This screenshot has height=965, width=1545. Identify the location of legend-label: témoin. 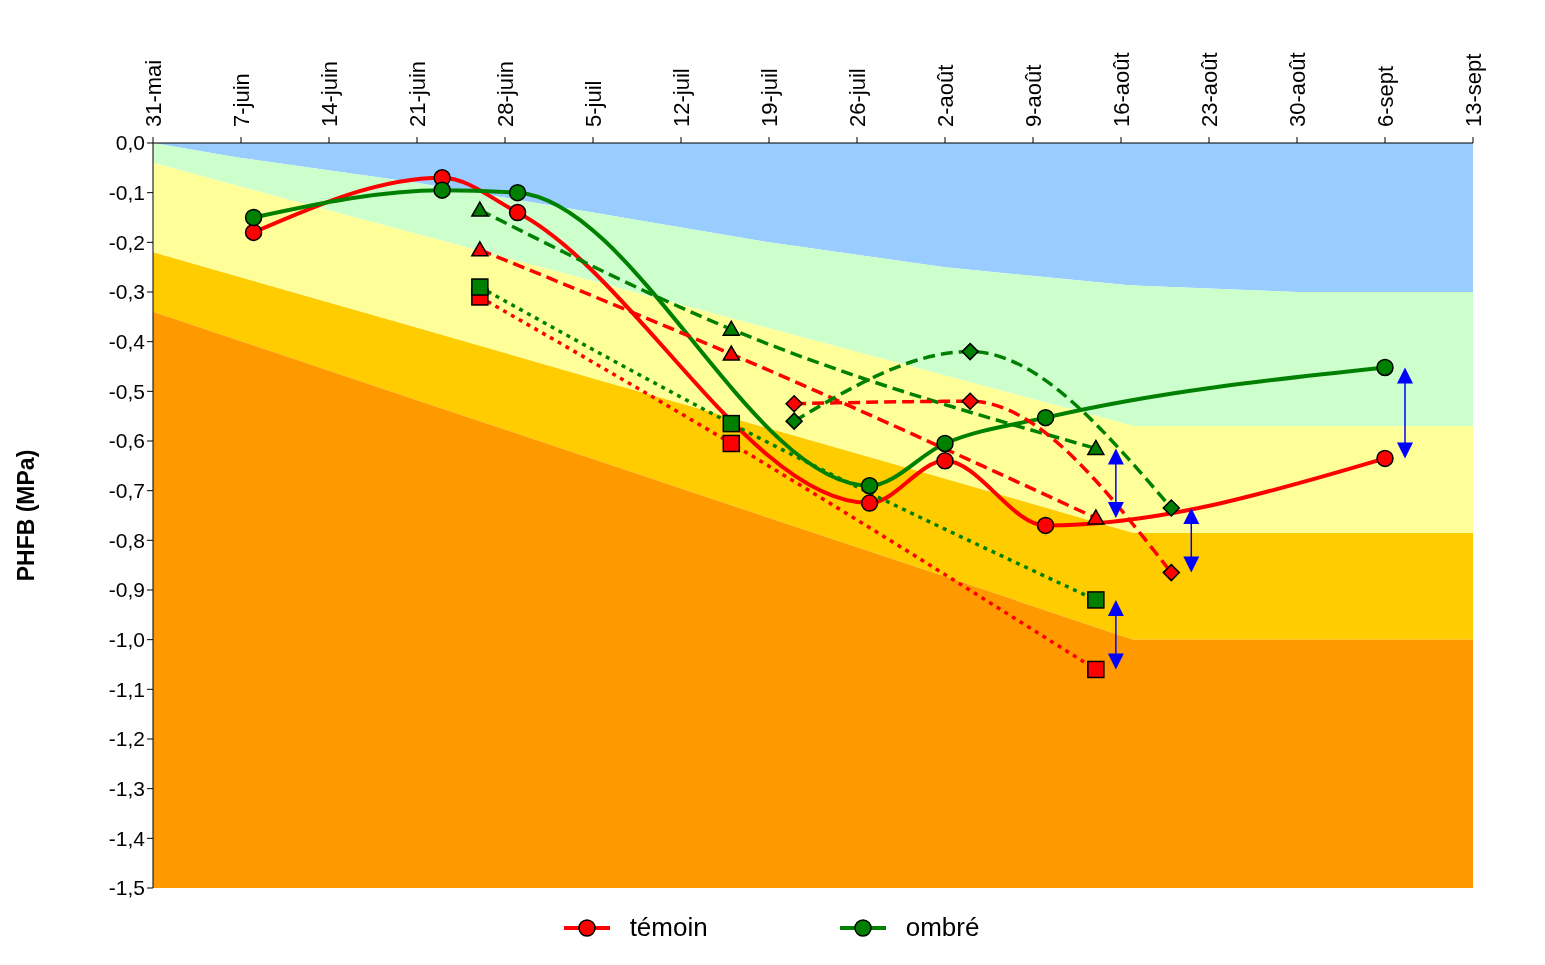
(668, 927).